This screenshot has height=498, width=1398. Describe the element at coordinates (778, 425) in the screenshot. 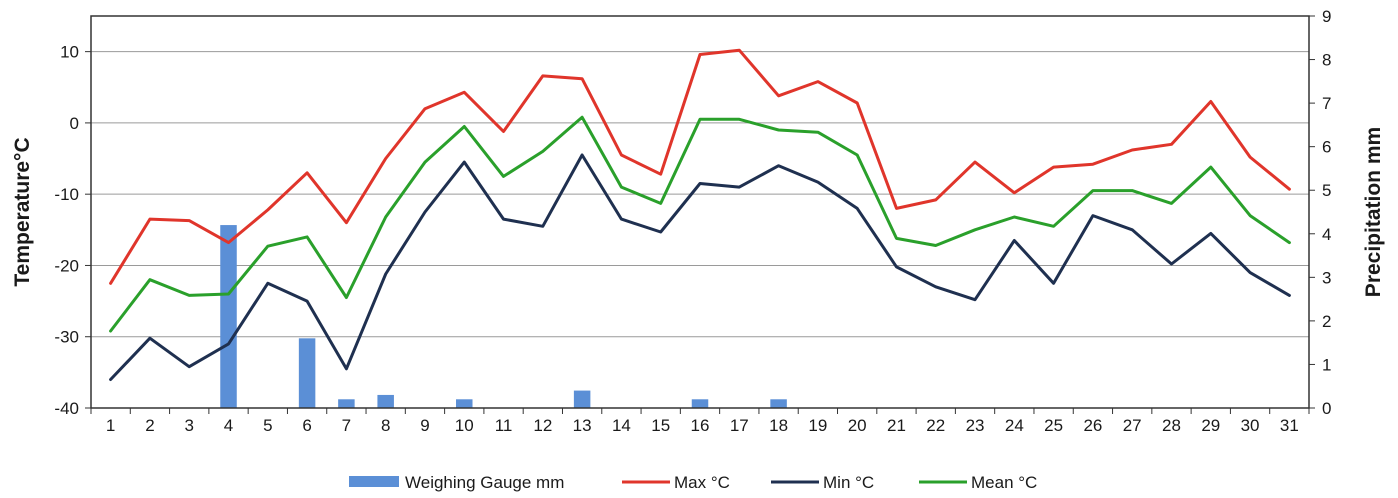

I see `x-tick-label: 18` at that location.